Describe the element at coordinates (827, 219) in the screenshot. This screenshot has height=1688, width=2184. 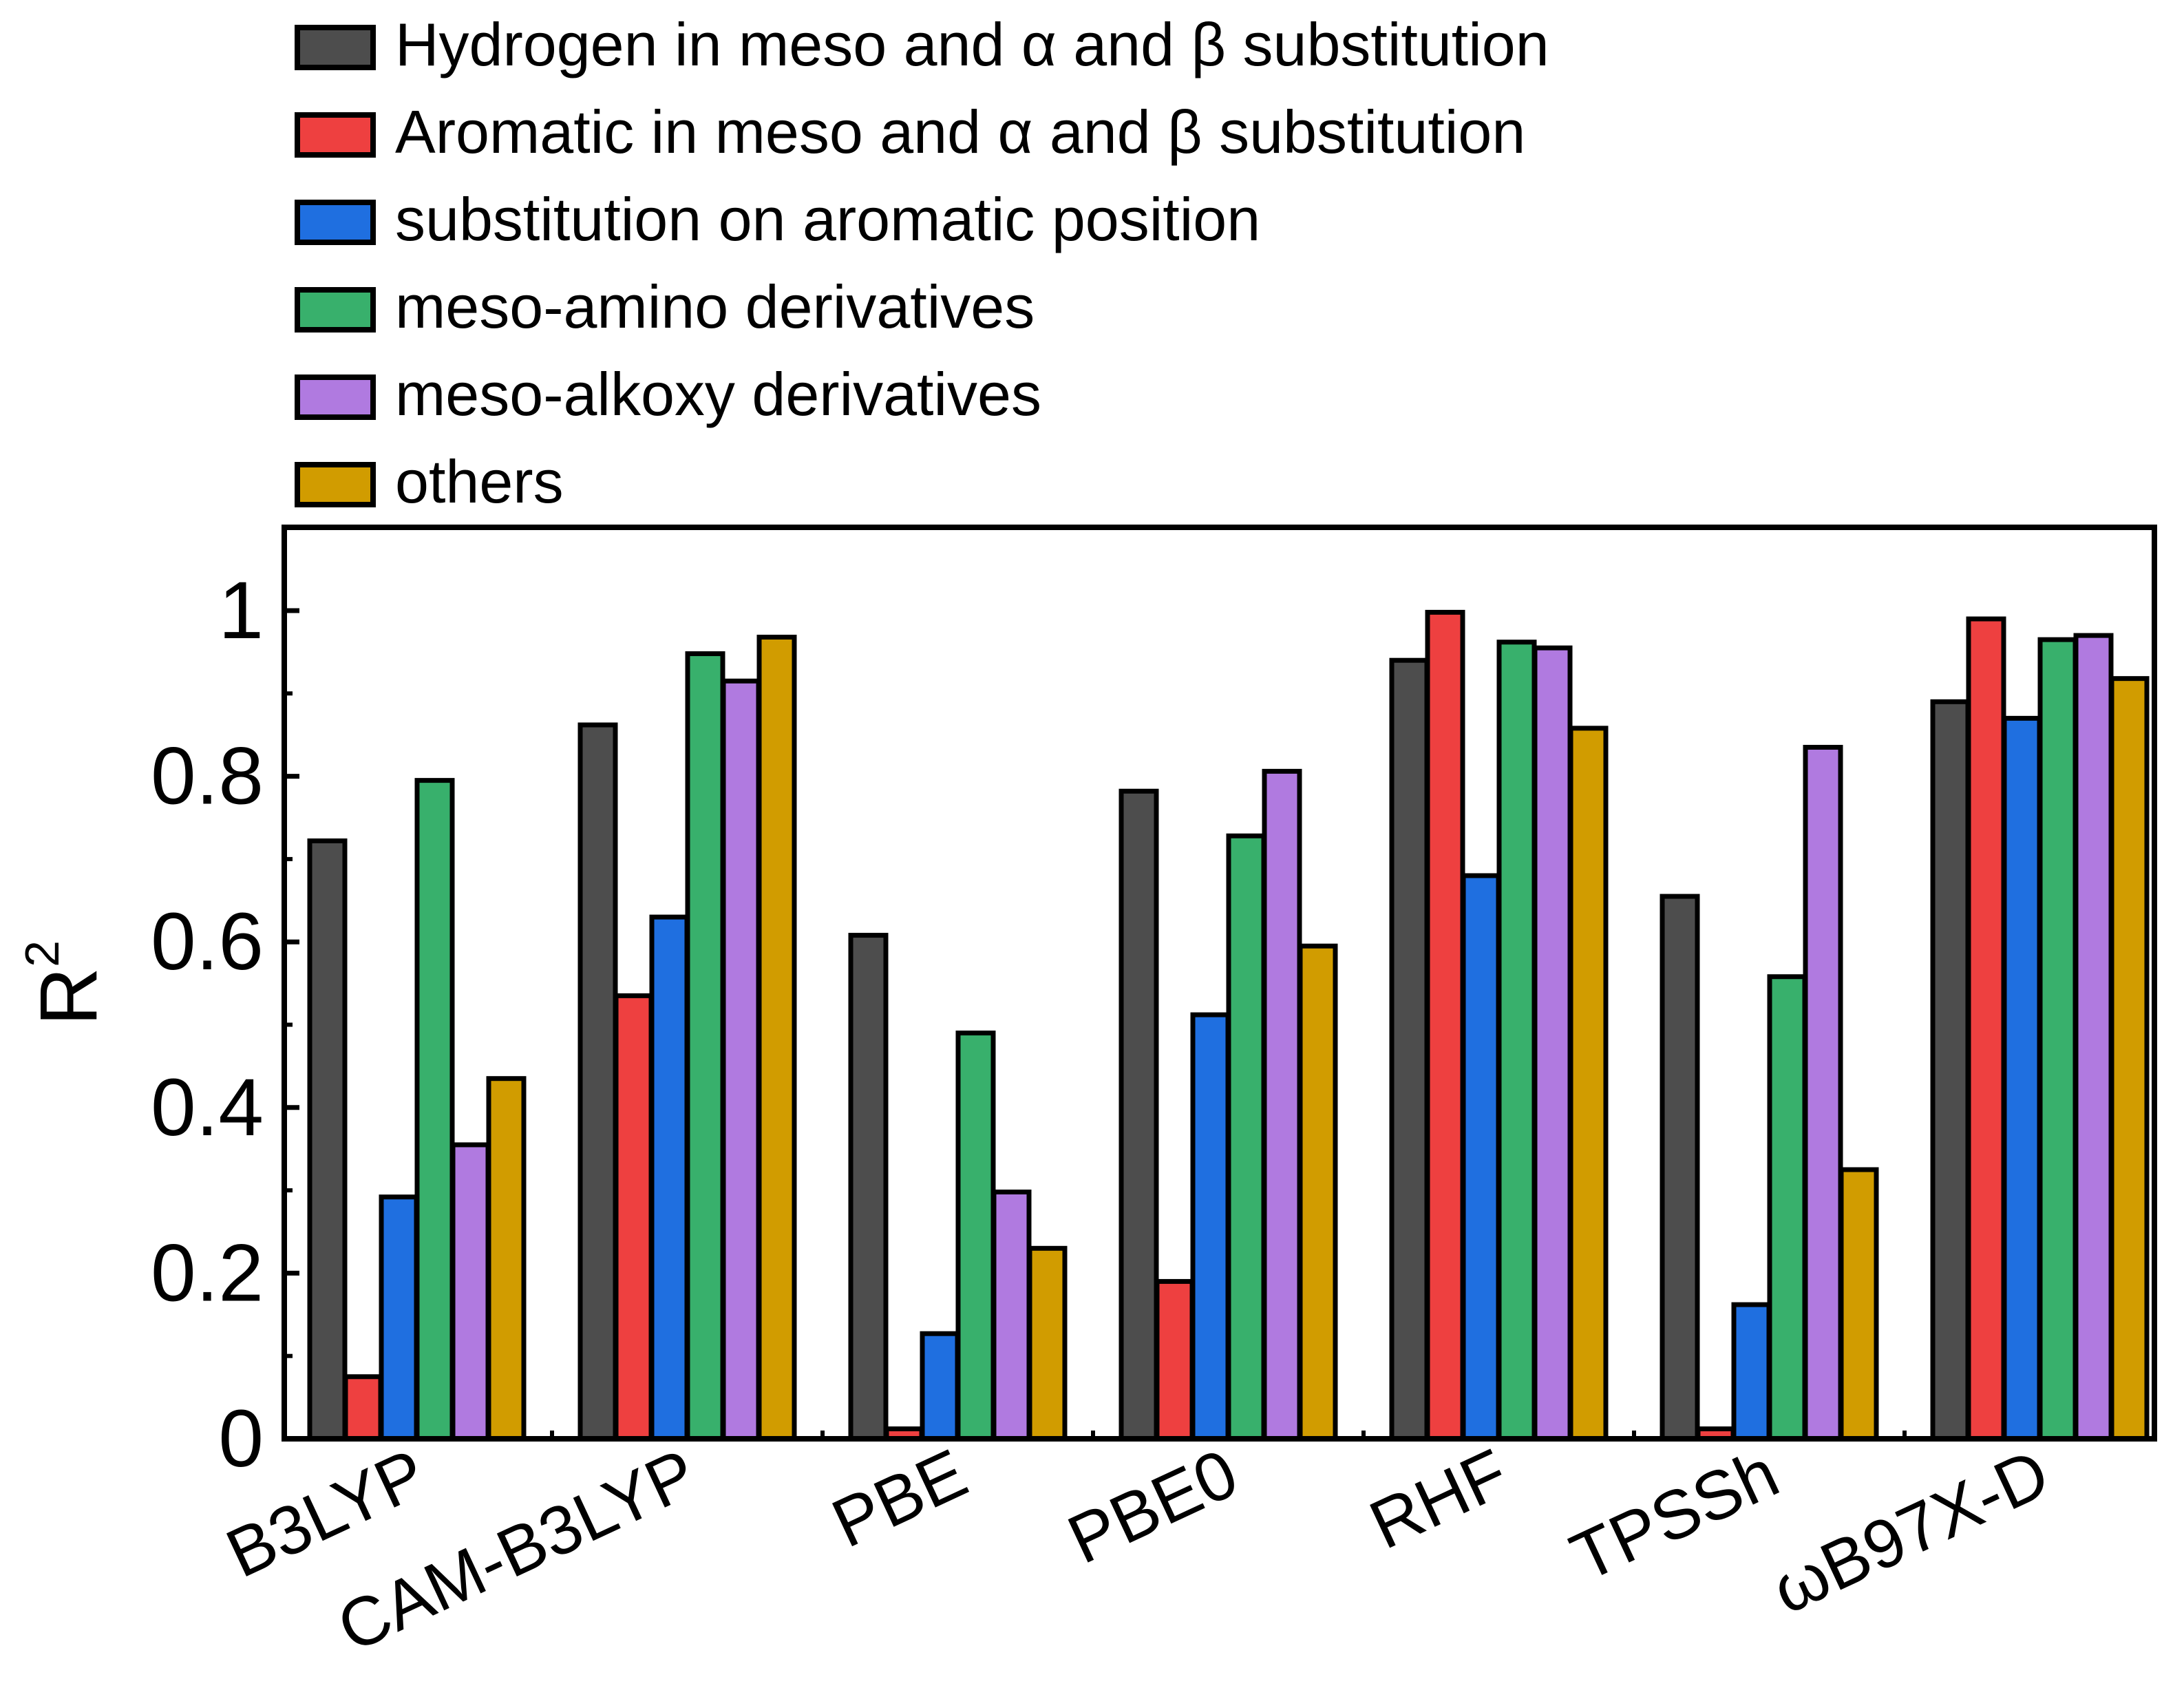
I see `legend-label-3: substitution on aromatic position` at that location.